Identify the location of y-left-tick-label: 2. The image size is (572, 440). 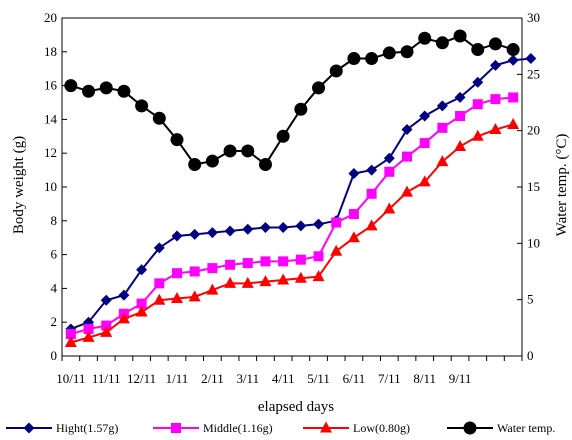
(54, 321).